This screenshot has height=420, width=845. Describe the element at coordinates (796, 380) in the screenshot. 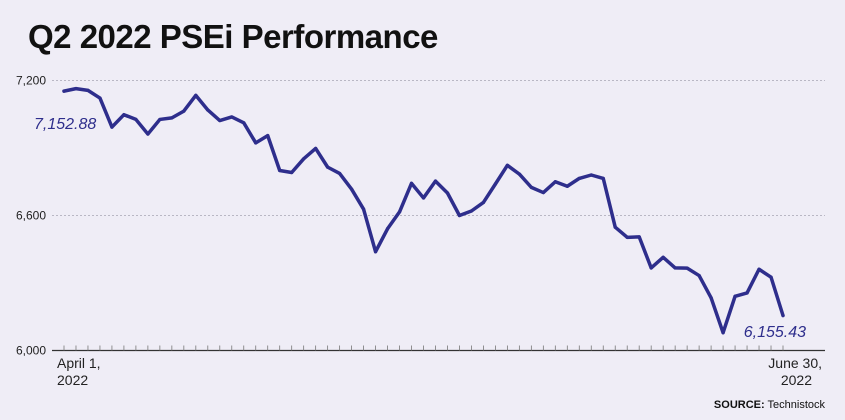

I see `x-end-label-line2: 2022` at that location.